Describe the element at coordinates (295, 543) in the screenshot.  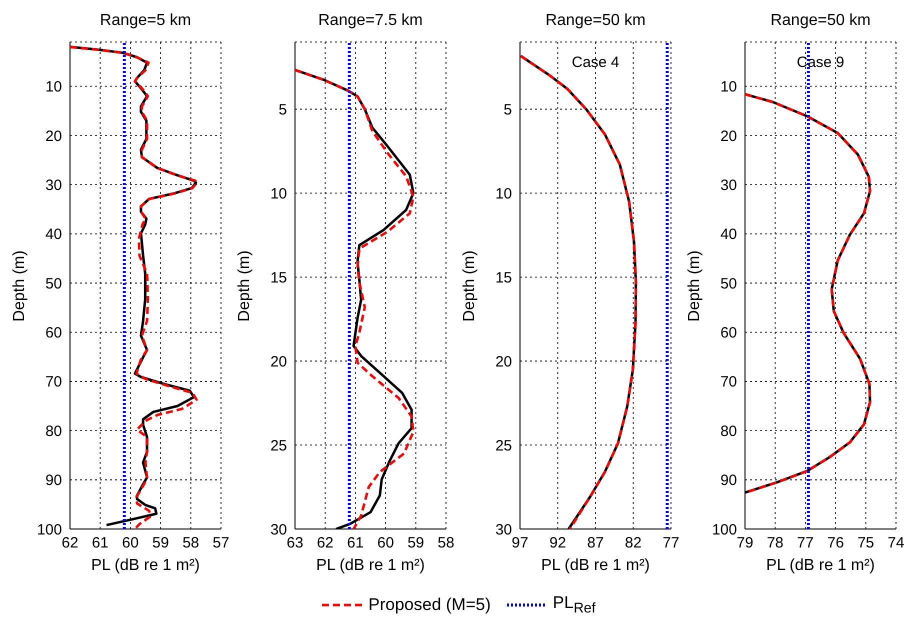
I see `x-tick-label: 63` at that location.